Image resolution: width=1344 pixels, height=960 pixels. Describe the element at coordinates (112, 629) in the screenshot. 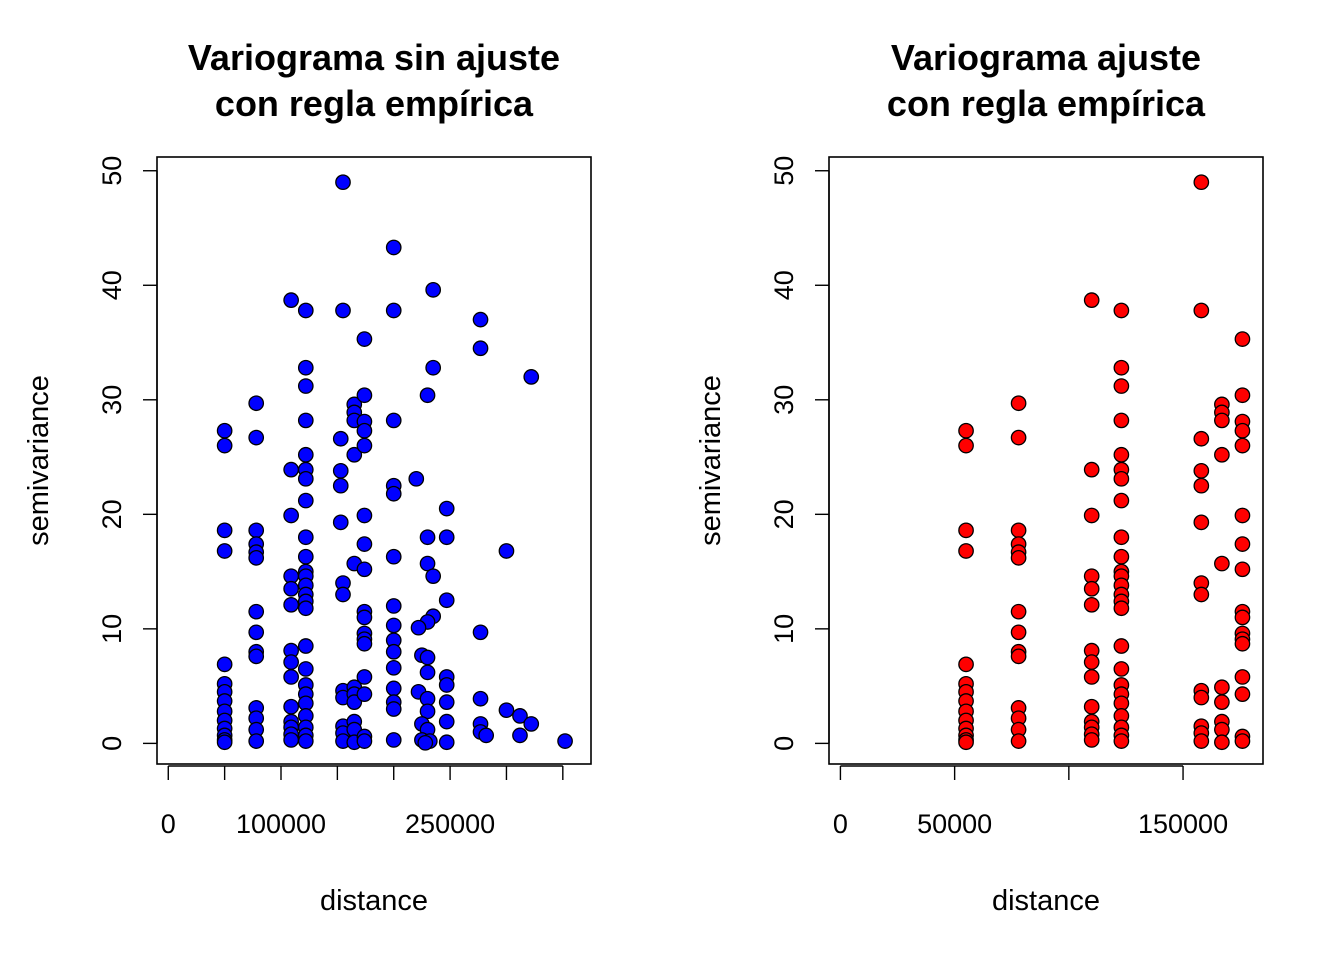

I see `y-tick-label: 10` at that location.